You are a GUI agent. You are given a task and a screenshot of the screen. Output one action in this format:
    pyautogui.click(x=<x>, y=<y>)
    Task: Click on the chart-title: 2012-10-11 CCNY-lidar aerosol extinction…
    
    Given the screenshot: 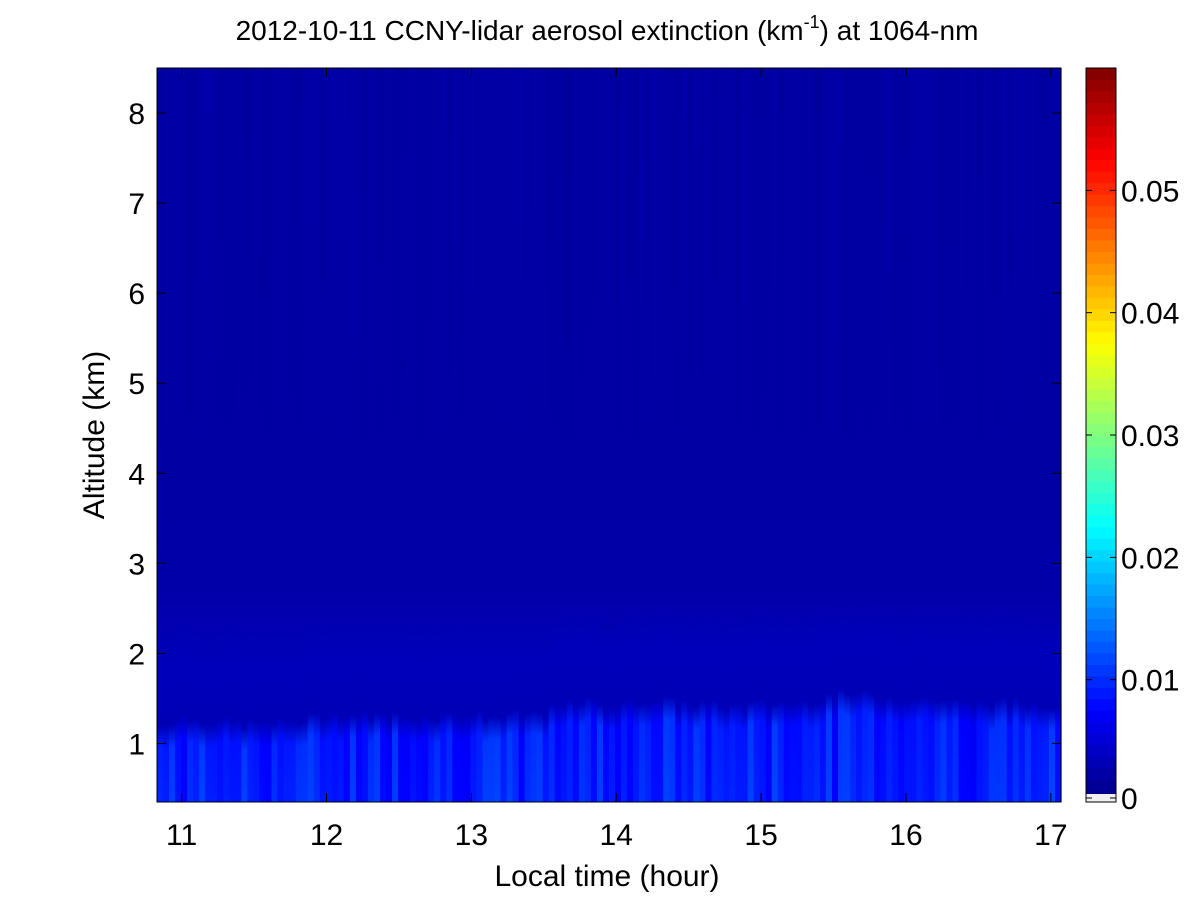 What is the action you would take?
    pyautogui.click(x=607, y=29)
    